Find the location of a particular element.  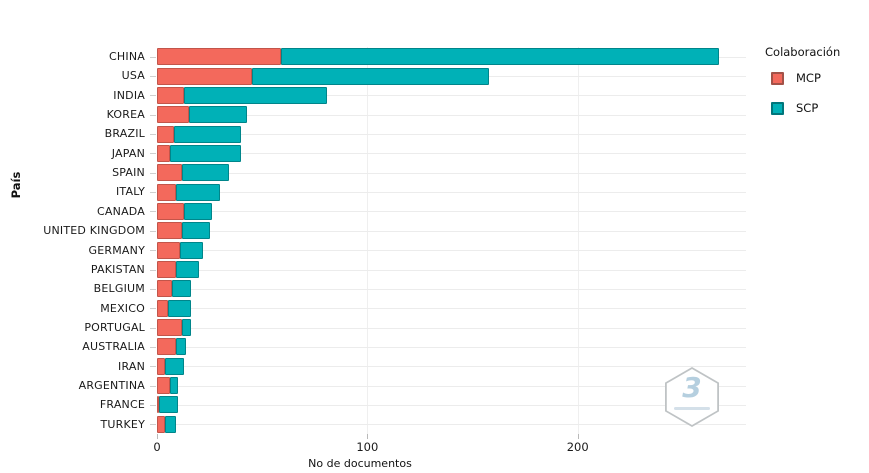

mcp-swatch-icon is located at coordinates (777, 78).